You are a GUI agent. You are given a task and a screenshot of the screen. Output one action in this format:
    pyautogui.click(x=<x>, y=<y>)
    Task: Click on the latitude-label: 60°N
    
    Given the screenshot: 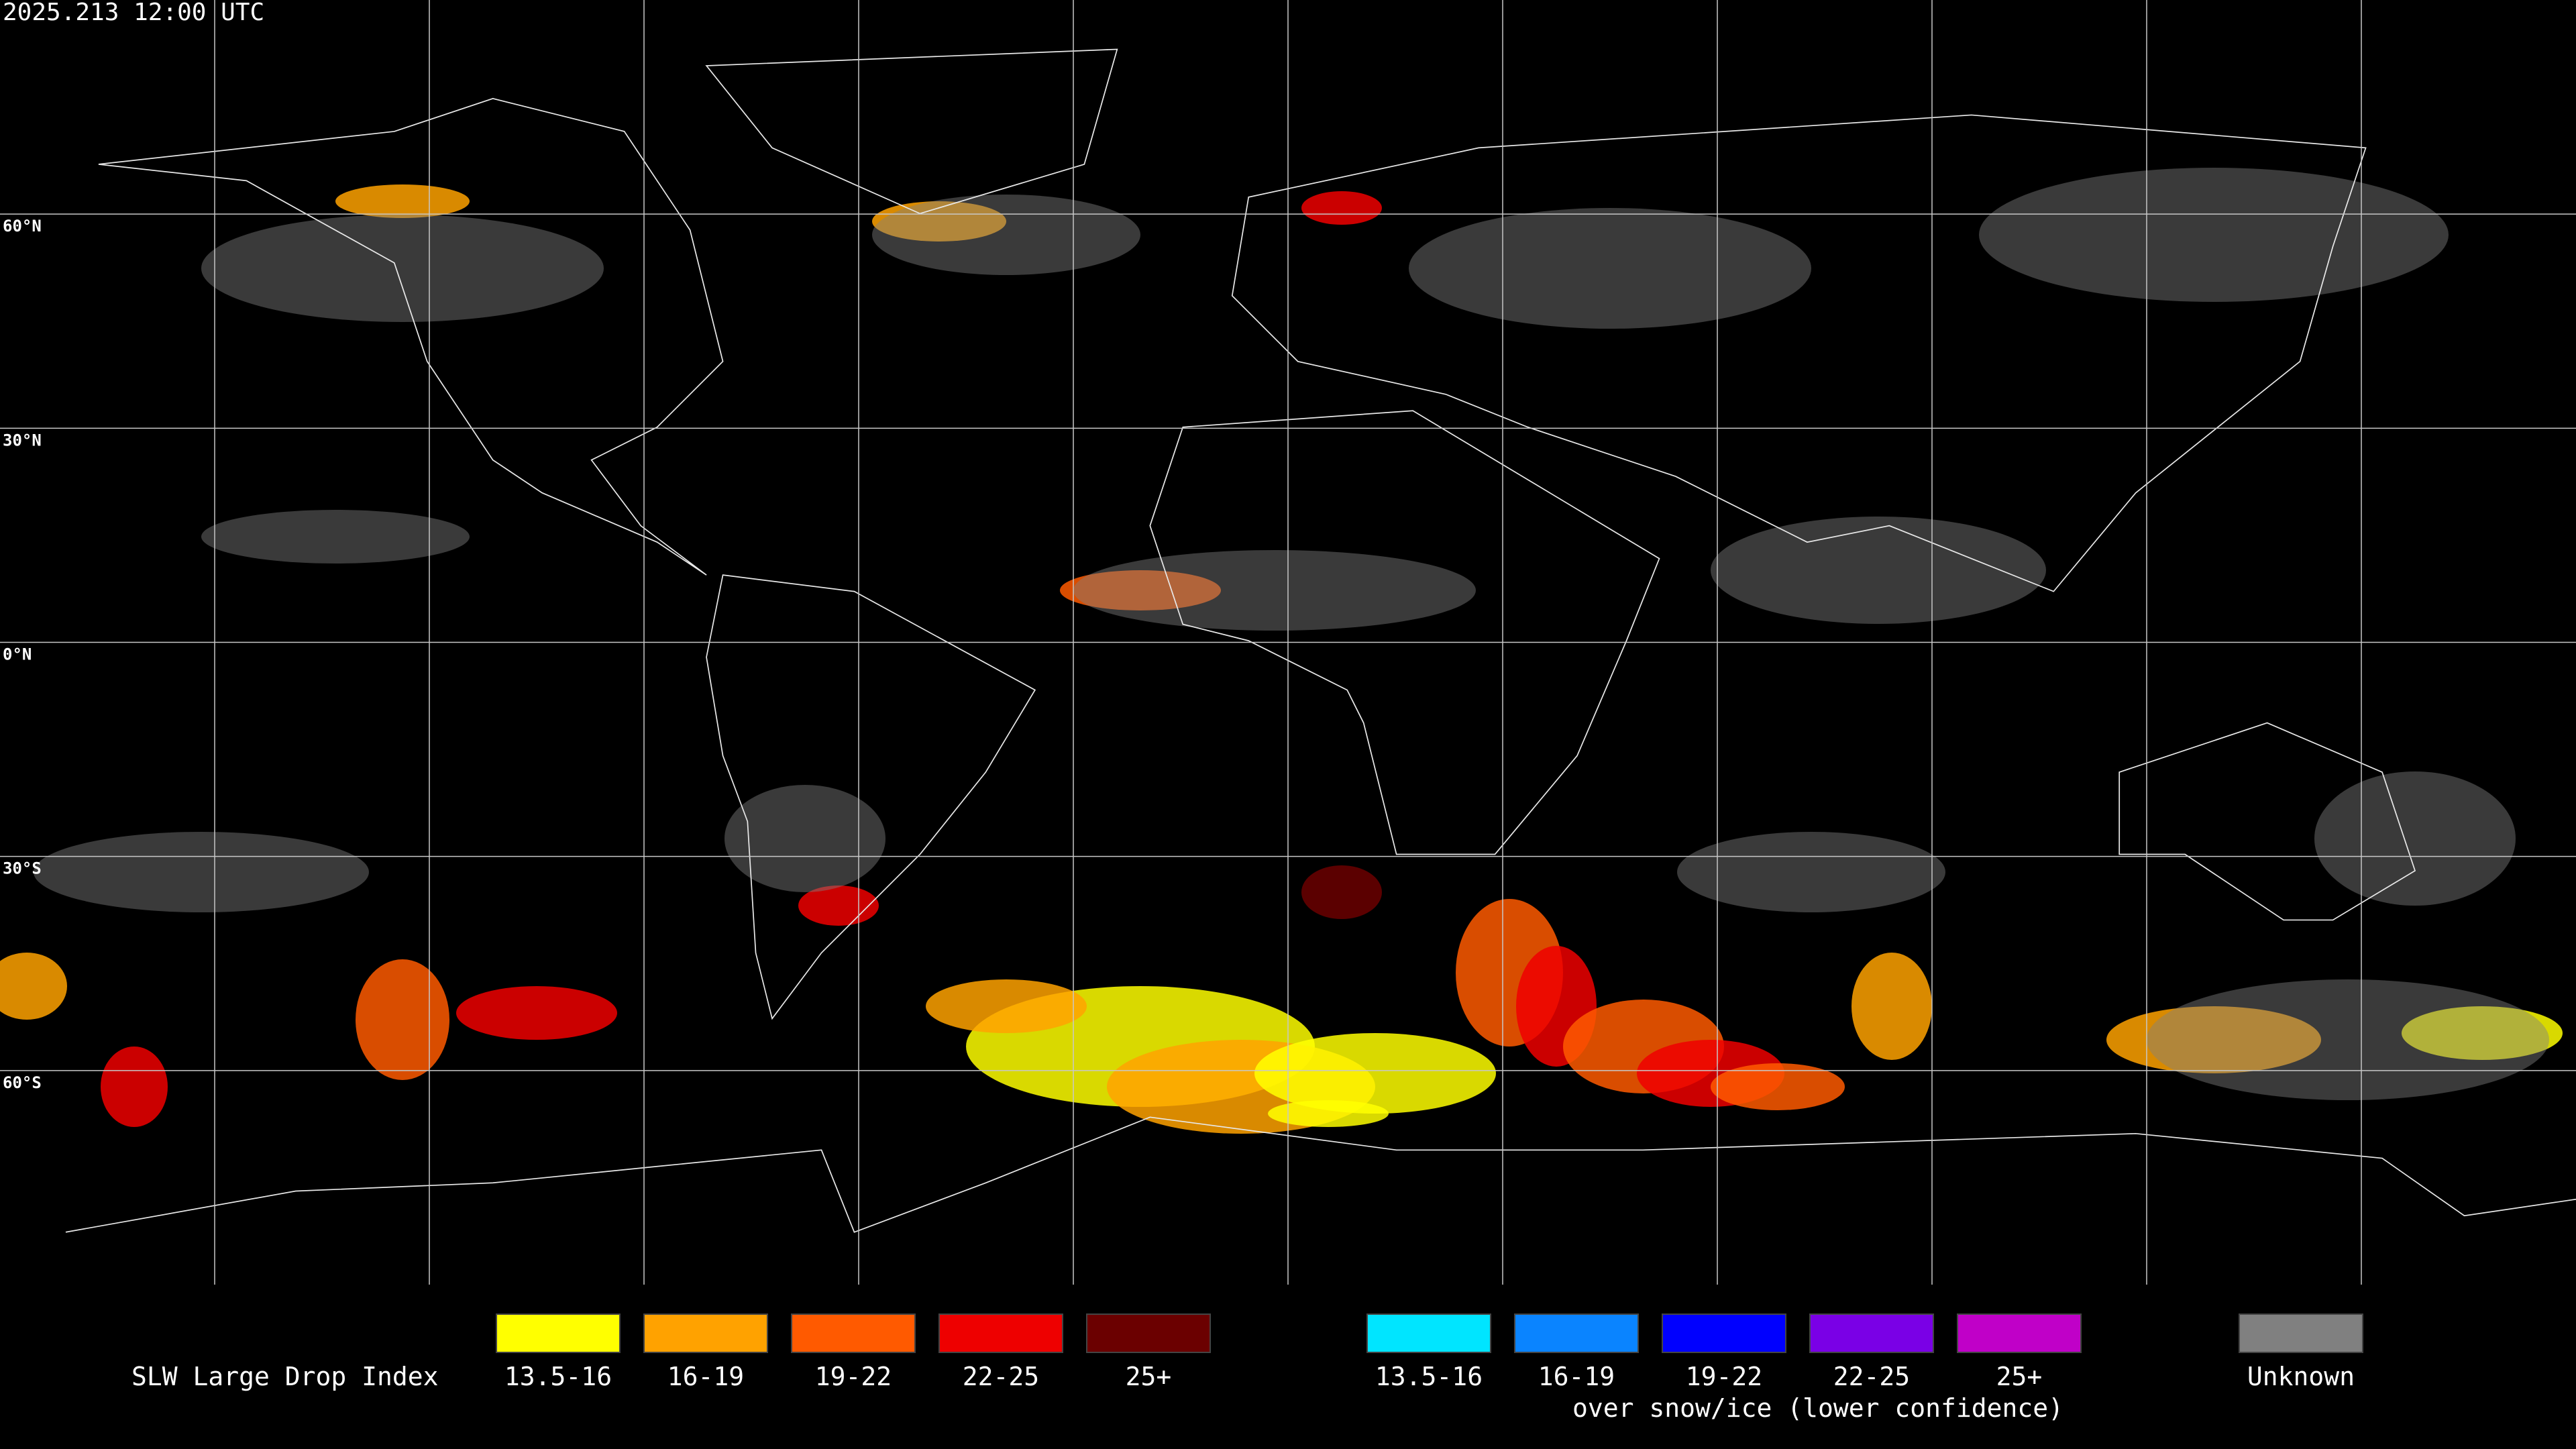 What is the action you would take?
    pyautogui.click(x=22, y=226)
    